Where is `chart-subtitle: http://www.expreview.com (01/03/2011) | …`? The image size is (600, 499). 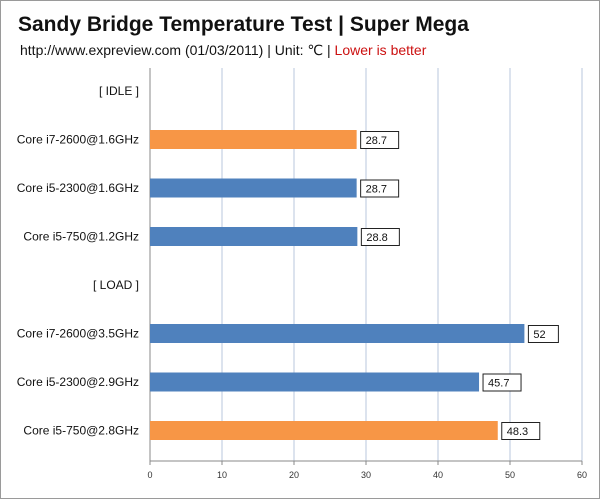
chart-subtitle: http://www.expreview.com (01/03/2011) | … is located at coordinates (223, 50).